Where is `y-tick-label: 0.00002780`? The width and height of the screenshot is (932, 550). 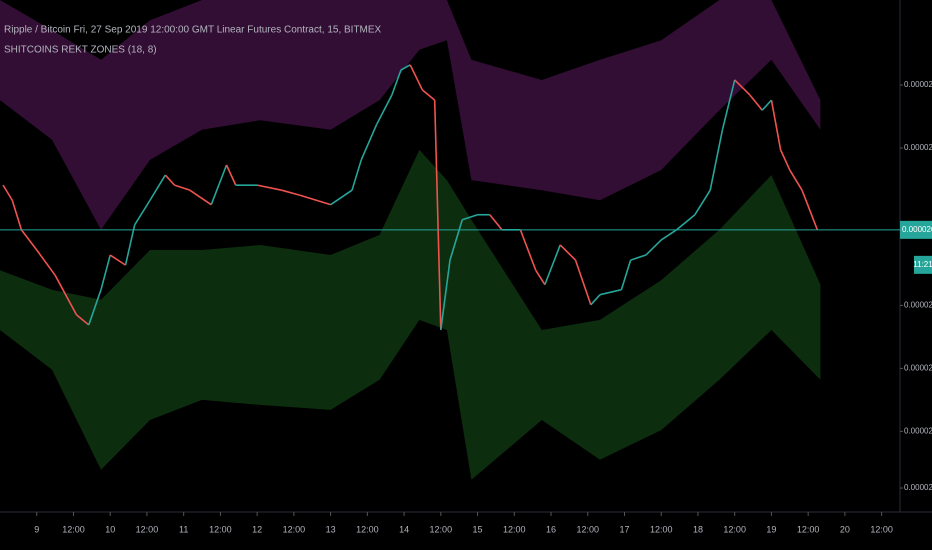 y-tick-label: 0.00002780 is located at coordinates (918, 147).